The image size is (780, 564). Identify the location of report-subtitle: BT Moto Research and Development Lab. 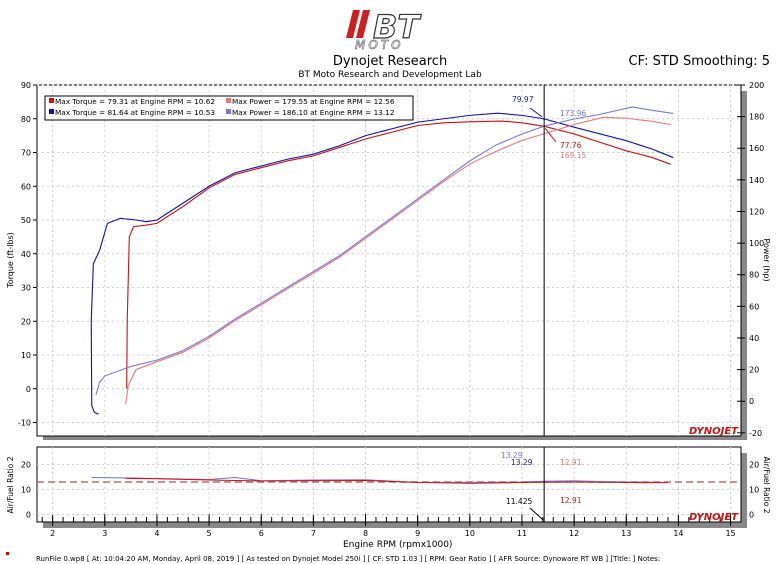
(390, 75).